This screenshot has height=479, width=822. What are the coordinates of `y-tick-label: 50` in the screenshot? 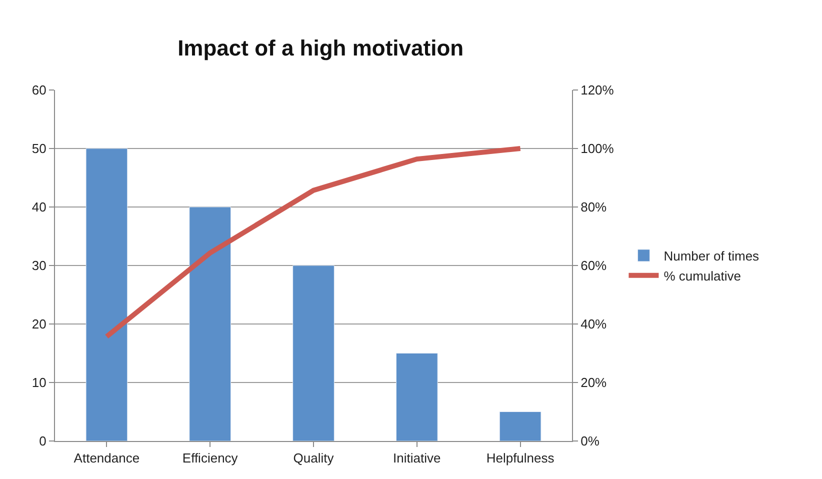 It's located at (39, 148).